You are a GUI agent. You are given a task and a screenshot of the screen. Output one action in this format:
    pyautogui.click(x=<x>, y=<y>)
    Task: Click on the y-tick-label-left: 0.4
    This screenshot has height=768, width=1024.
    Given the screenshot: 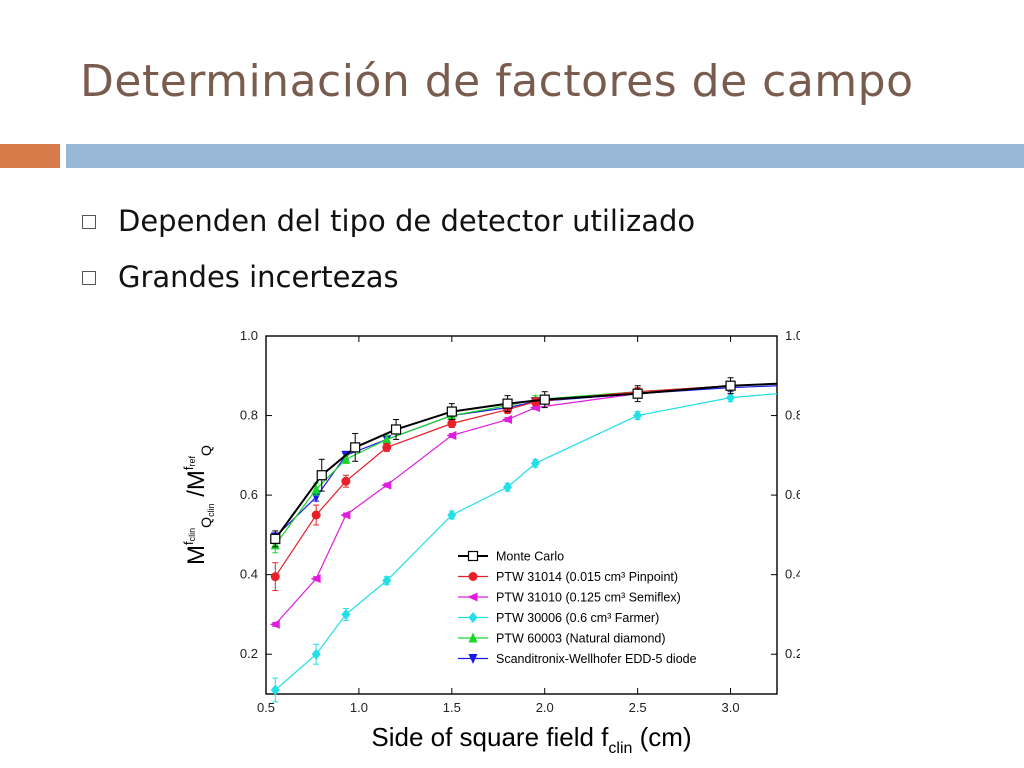 What is the action you would take?
    pyautogui.click(x=249, y=574)
    